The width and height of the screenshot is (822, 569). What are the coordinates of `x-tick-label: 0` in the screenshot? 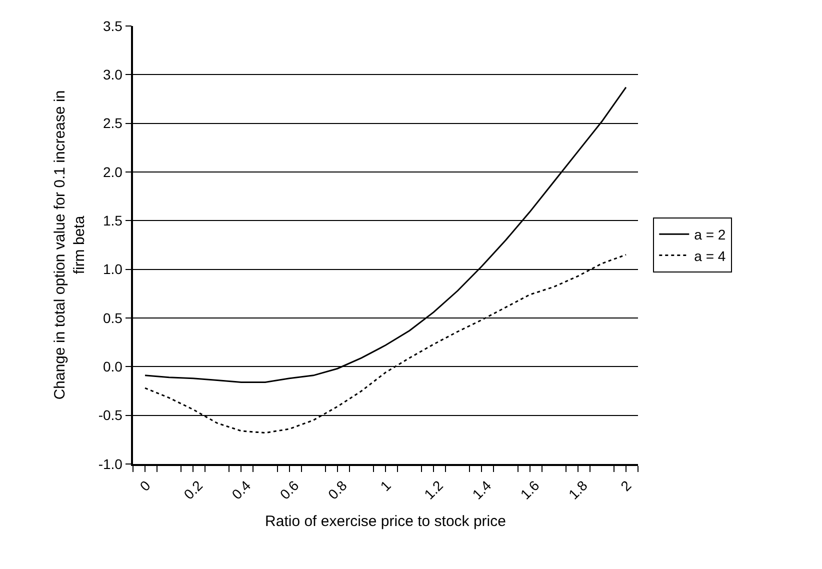 It's located at (145, 485).